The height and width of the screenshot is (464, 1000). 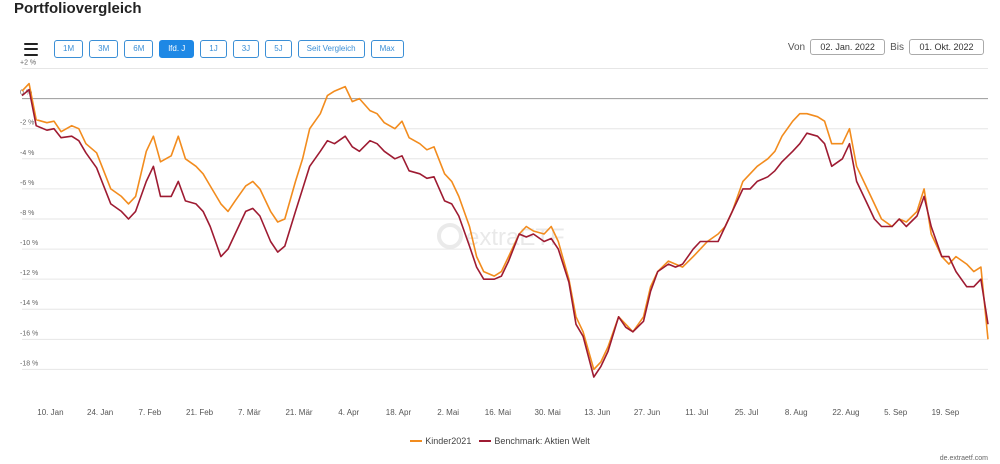 What do you see at coordinates (139, 49) in the screenshot?
I see `range-button-2: 6M` at bounding box center [139, 49].